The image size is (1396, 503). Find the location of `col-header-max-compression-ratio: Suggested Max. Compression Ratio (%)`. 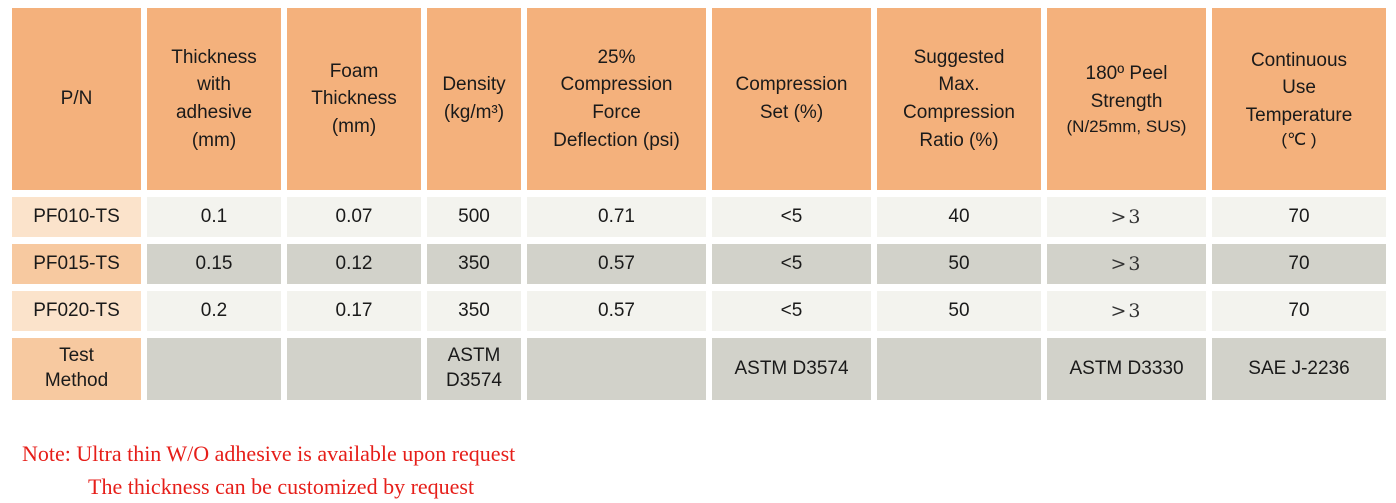

col-header-max-compression-ratio: Suggested Max. Compression Ratio (%) is located at coordinates (959, 99).